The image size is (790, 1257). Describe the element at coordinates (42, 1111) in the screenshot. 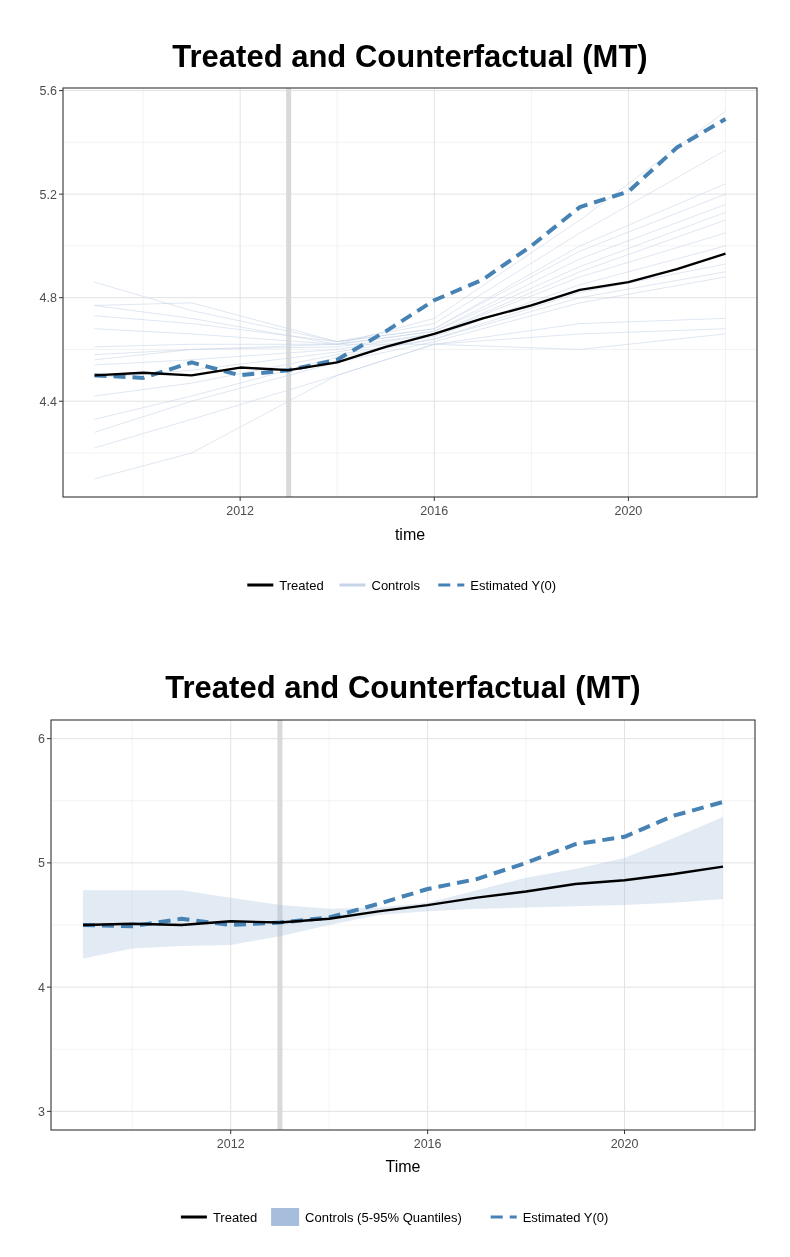

I see `y-tick-label: 3` at that location.